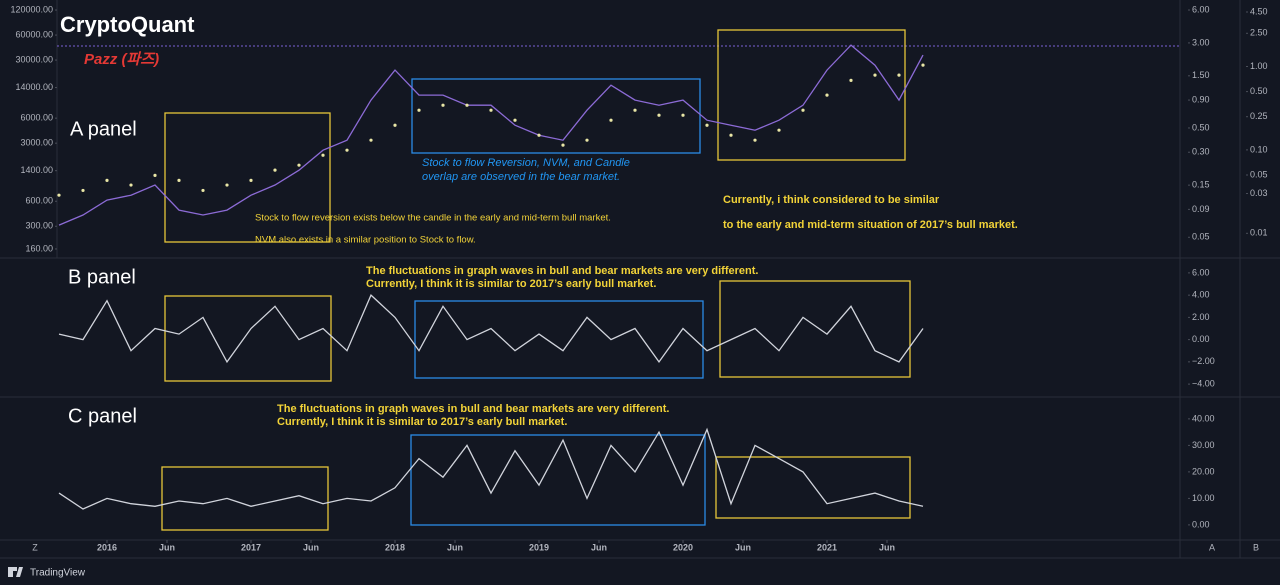  What do you see at coordinates (1201, 185) in the screenshot?
I see `y-tick-label: 0.15` at bounding box center [1201, 185].